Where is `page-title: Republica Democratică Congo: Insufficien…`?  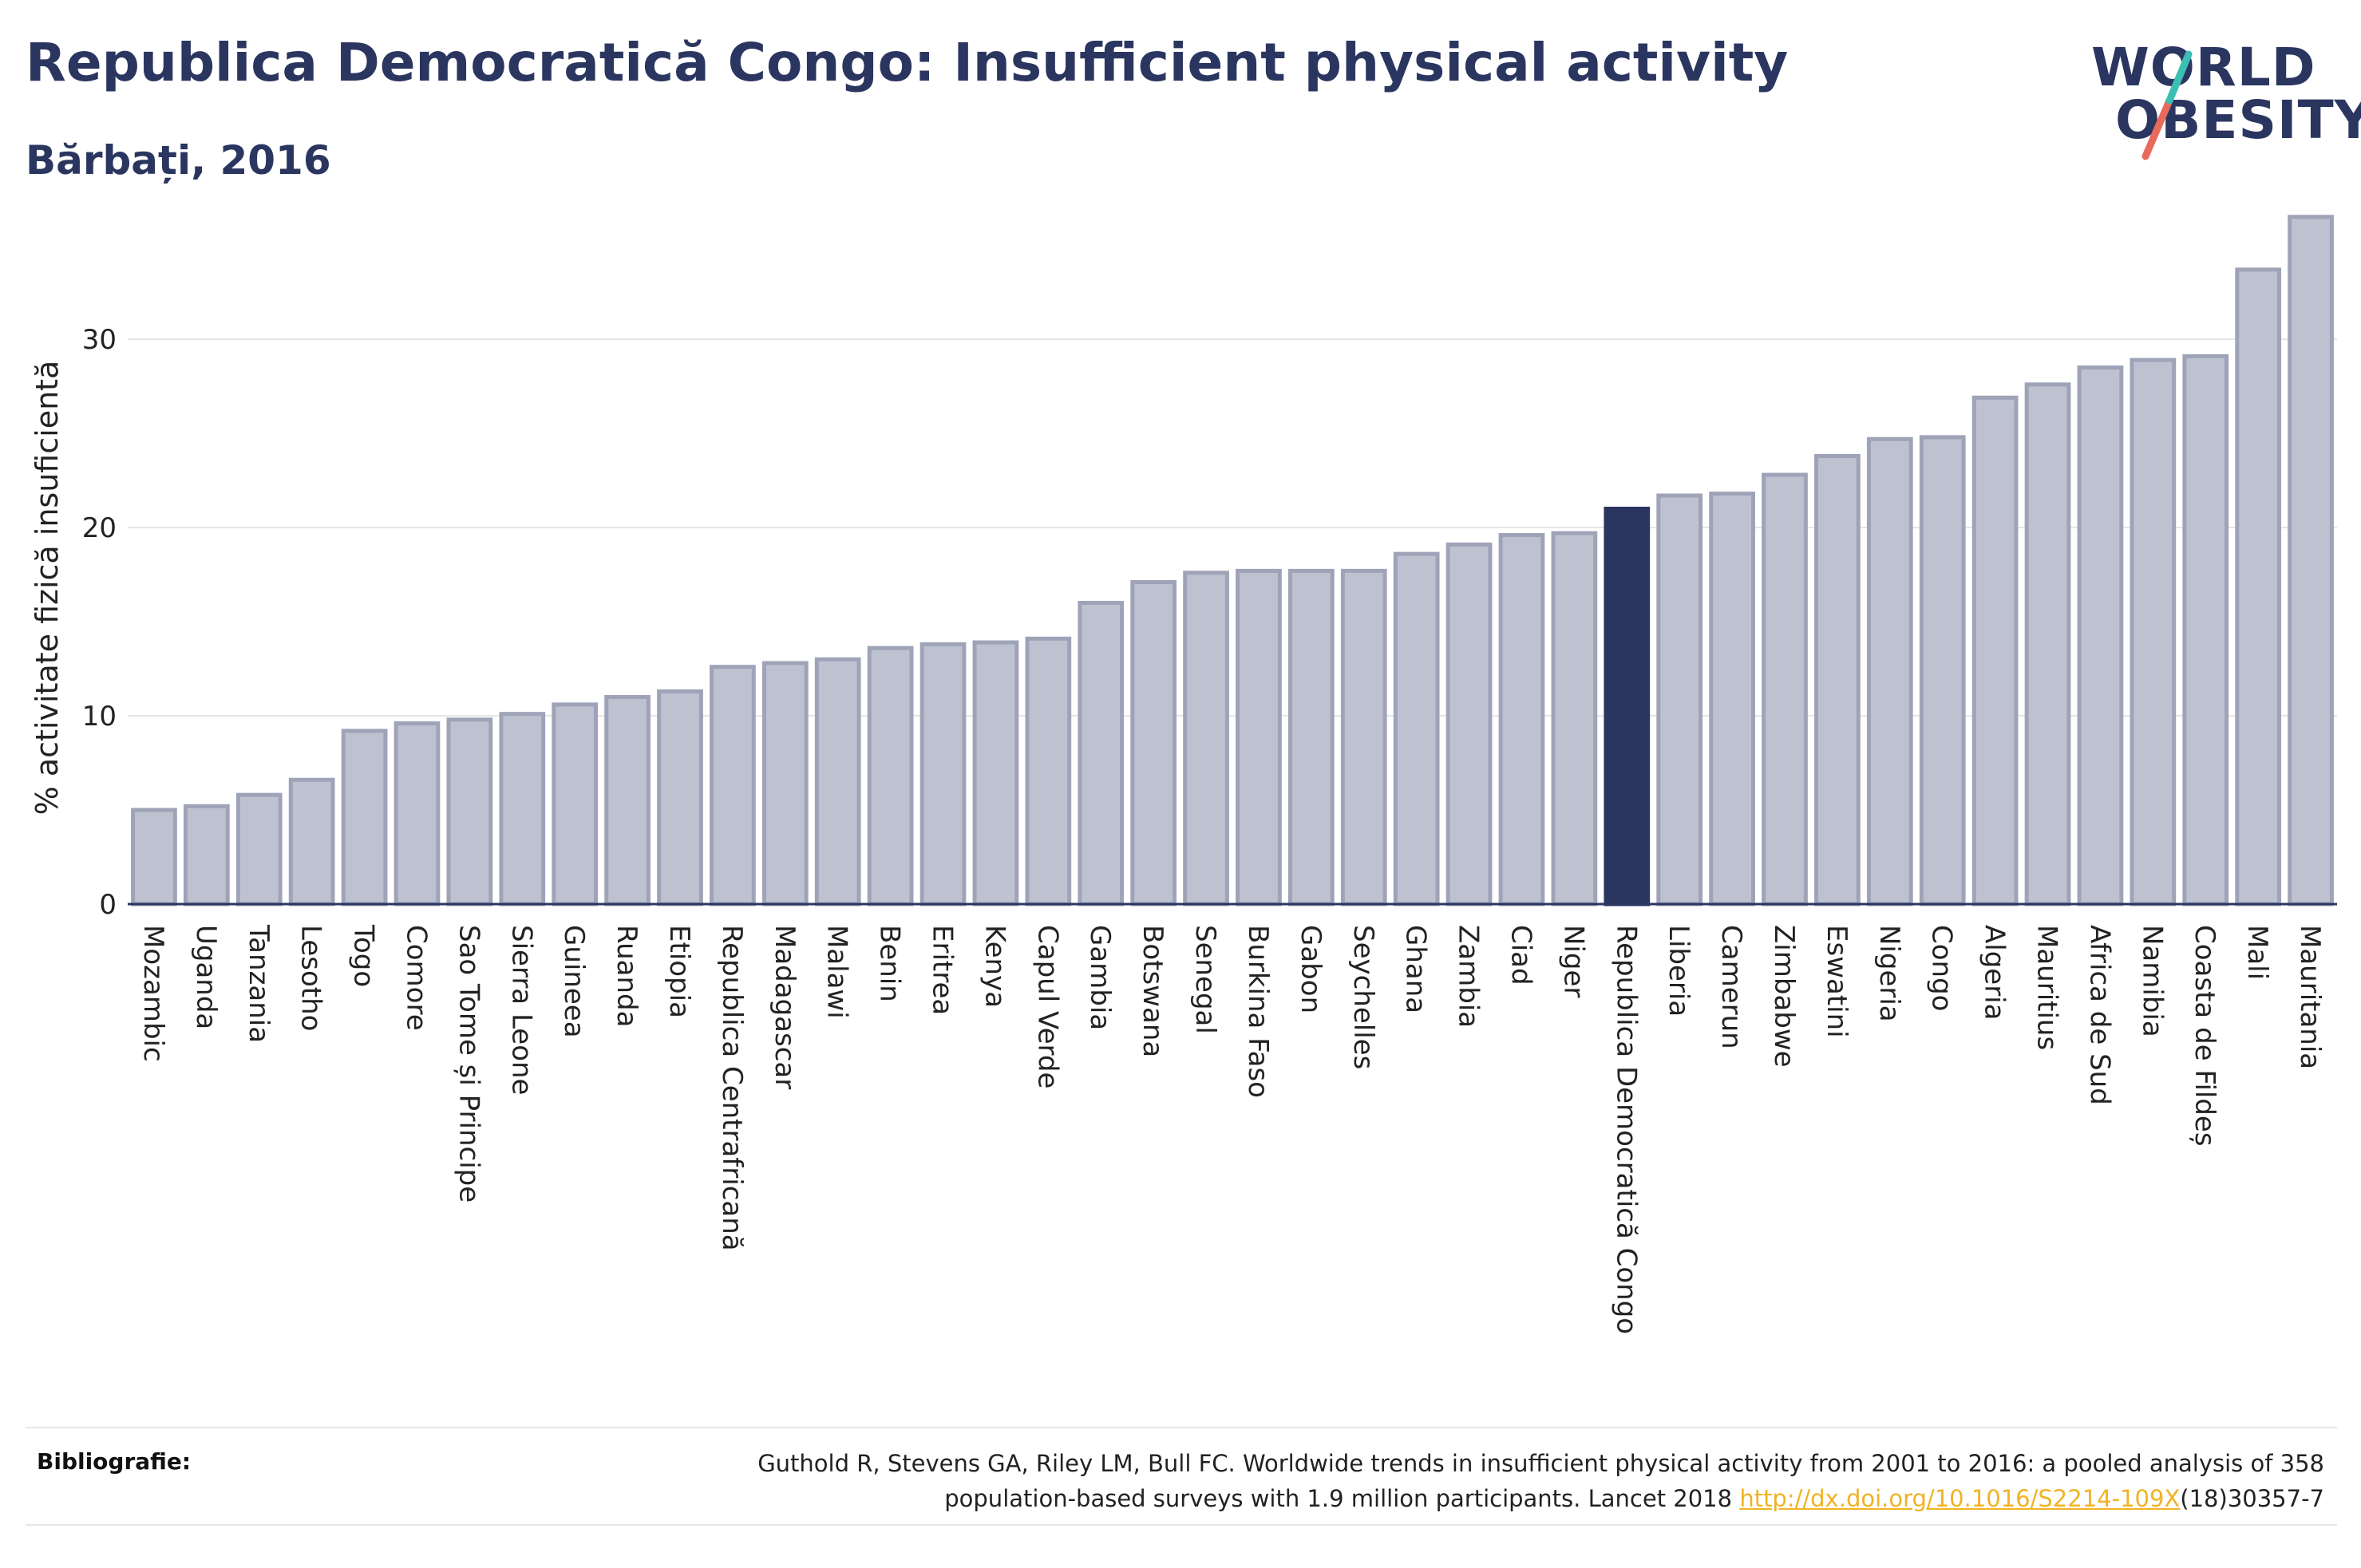 page-title: Republica Democratică Congo: Insufficien… is located at coordinates (907, 62).